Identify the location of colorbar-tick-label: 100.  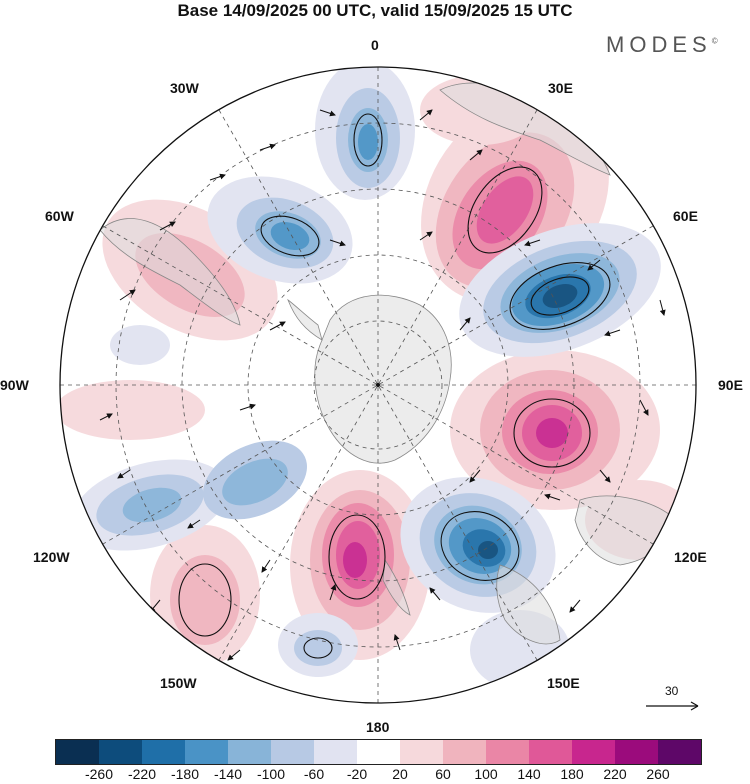
(486, 774).